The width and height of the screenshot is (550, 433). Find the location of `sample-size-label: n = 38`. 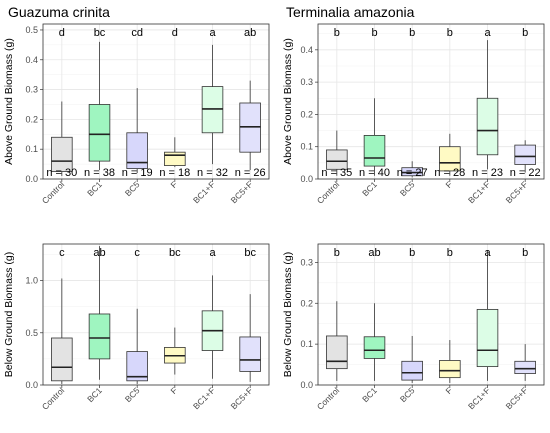

sample-size-label: n = 38 is located at coordinates (99, 173).